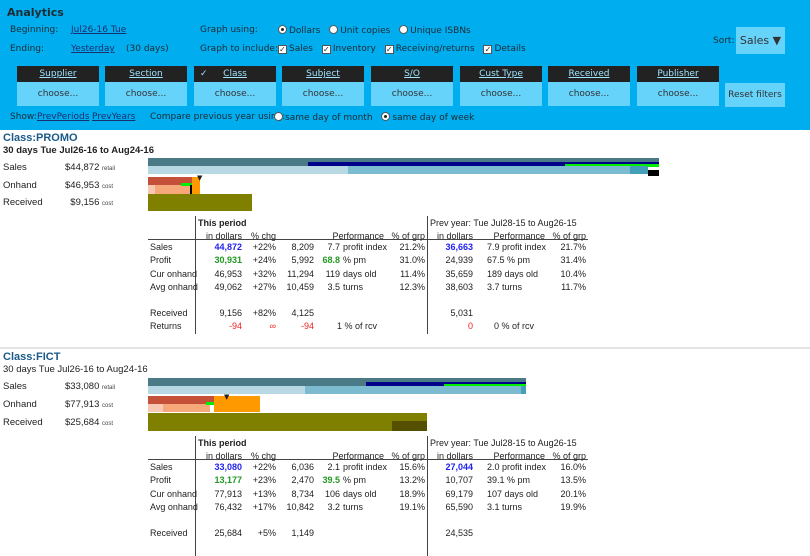  What do you see at coordinates (589, 74) in the screenshot?
I see `filter-header: Received` at bounding box center [589, 74].